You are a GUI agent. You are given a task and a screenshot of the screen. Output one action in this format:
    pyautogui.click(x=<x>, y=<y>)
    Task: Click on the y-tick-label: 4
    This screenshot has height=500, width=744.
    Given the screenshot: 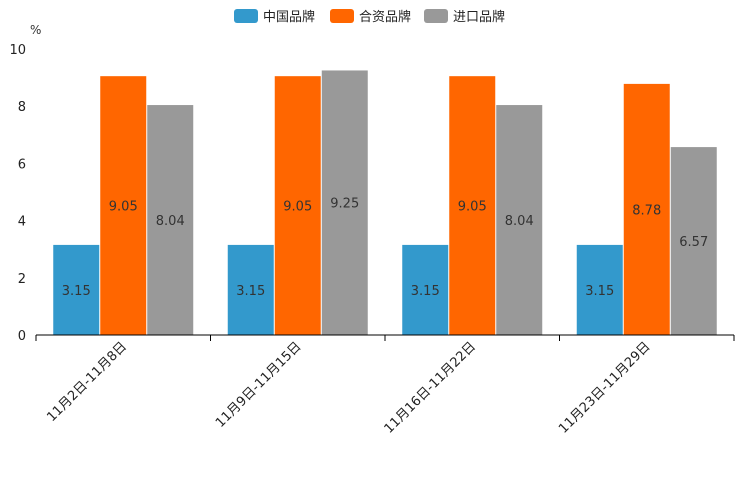 What is the action you would take?
    pyautogui.click(x=22, y=222)
    